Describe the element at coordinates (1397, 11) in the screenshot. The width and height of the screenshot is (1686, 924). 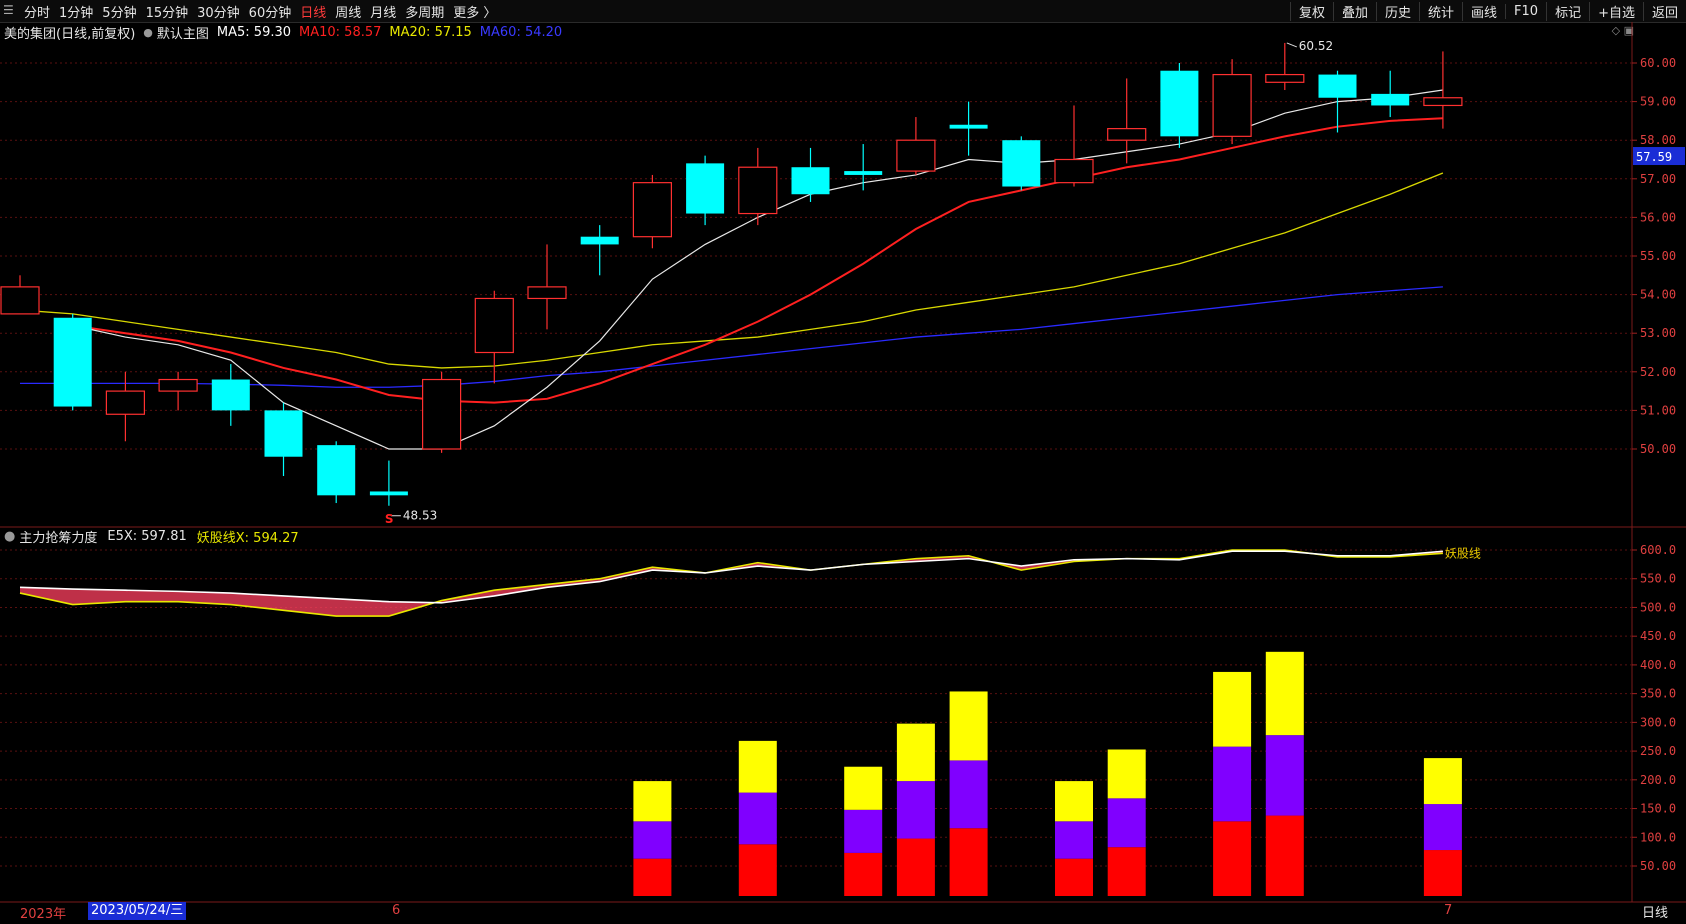
I see `tool-button-2: 历史` at that location.